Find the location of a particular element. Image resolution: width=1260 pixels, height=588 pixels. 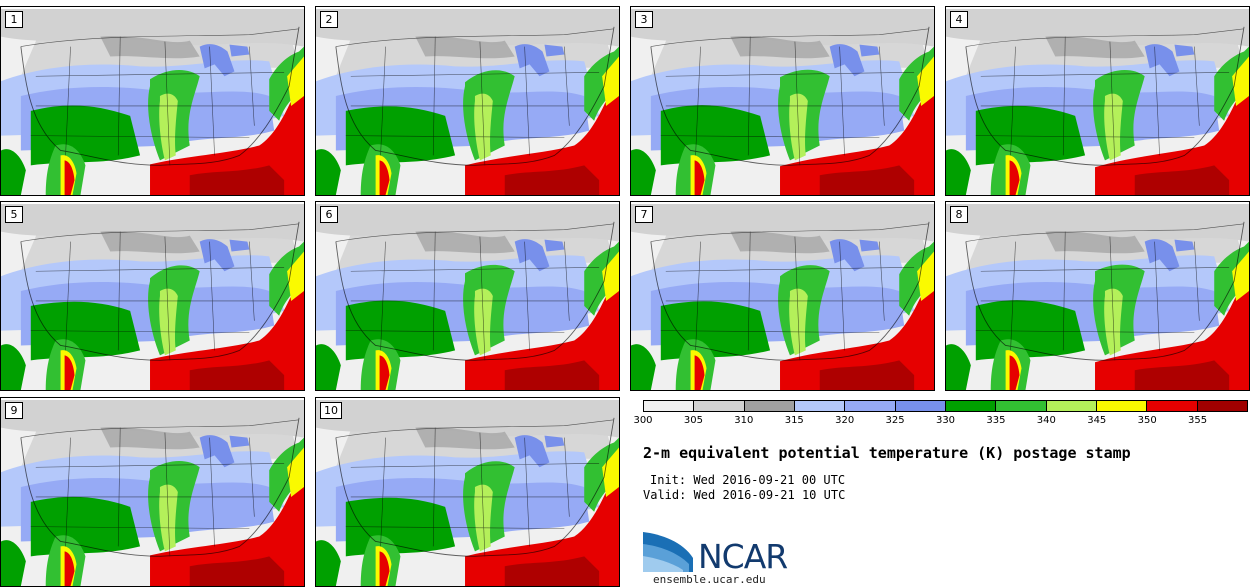

member-panel: 9 is located at coordinates (152, 492).